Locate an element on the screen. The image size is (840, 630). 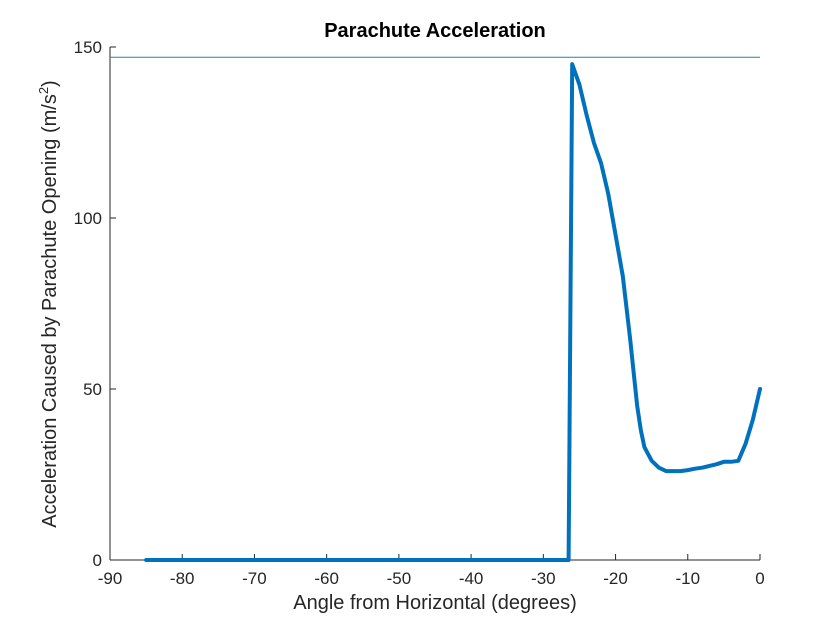
x-tick-label: -40 is located at coordinates (471, 578).